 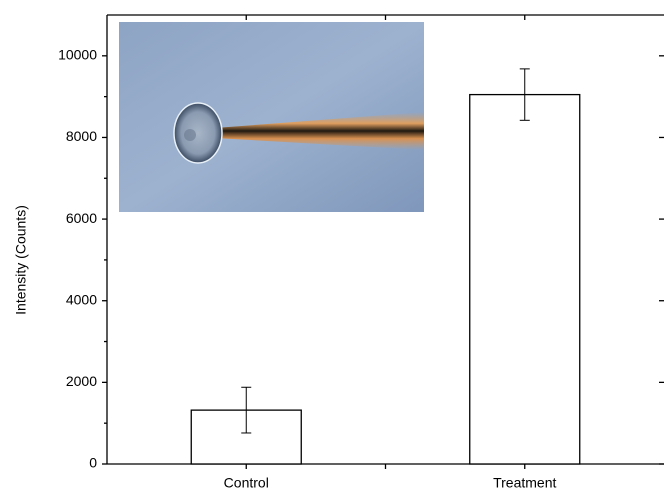 What do you see at coordinates (81, 136) in the screenshot?
I see `y-tick-label: 8000` at bounding box center [81, 136].